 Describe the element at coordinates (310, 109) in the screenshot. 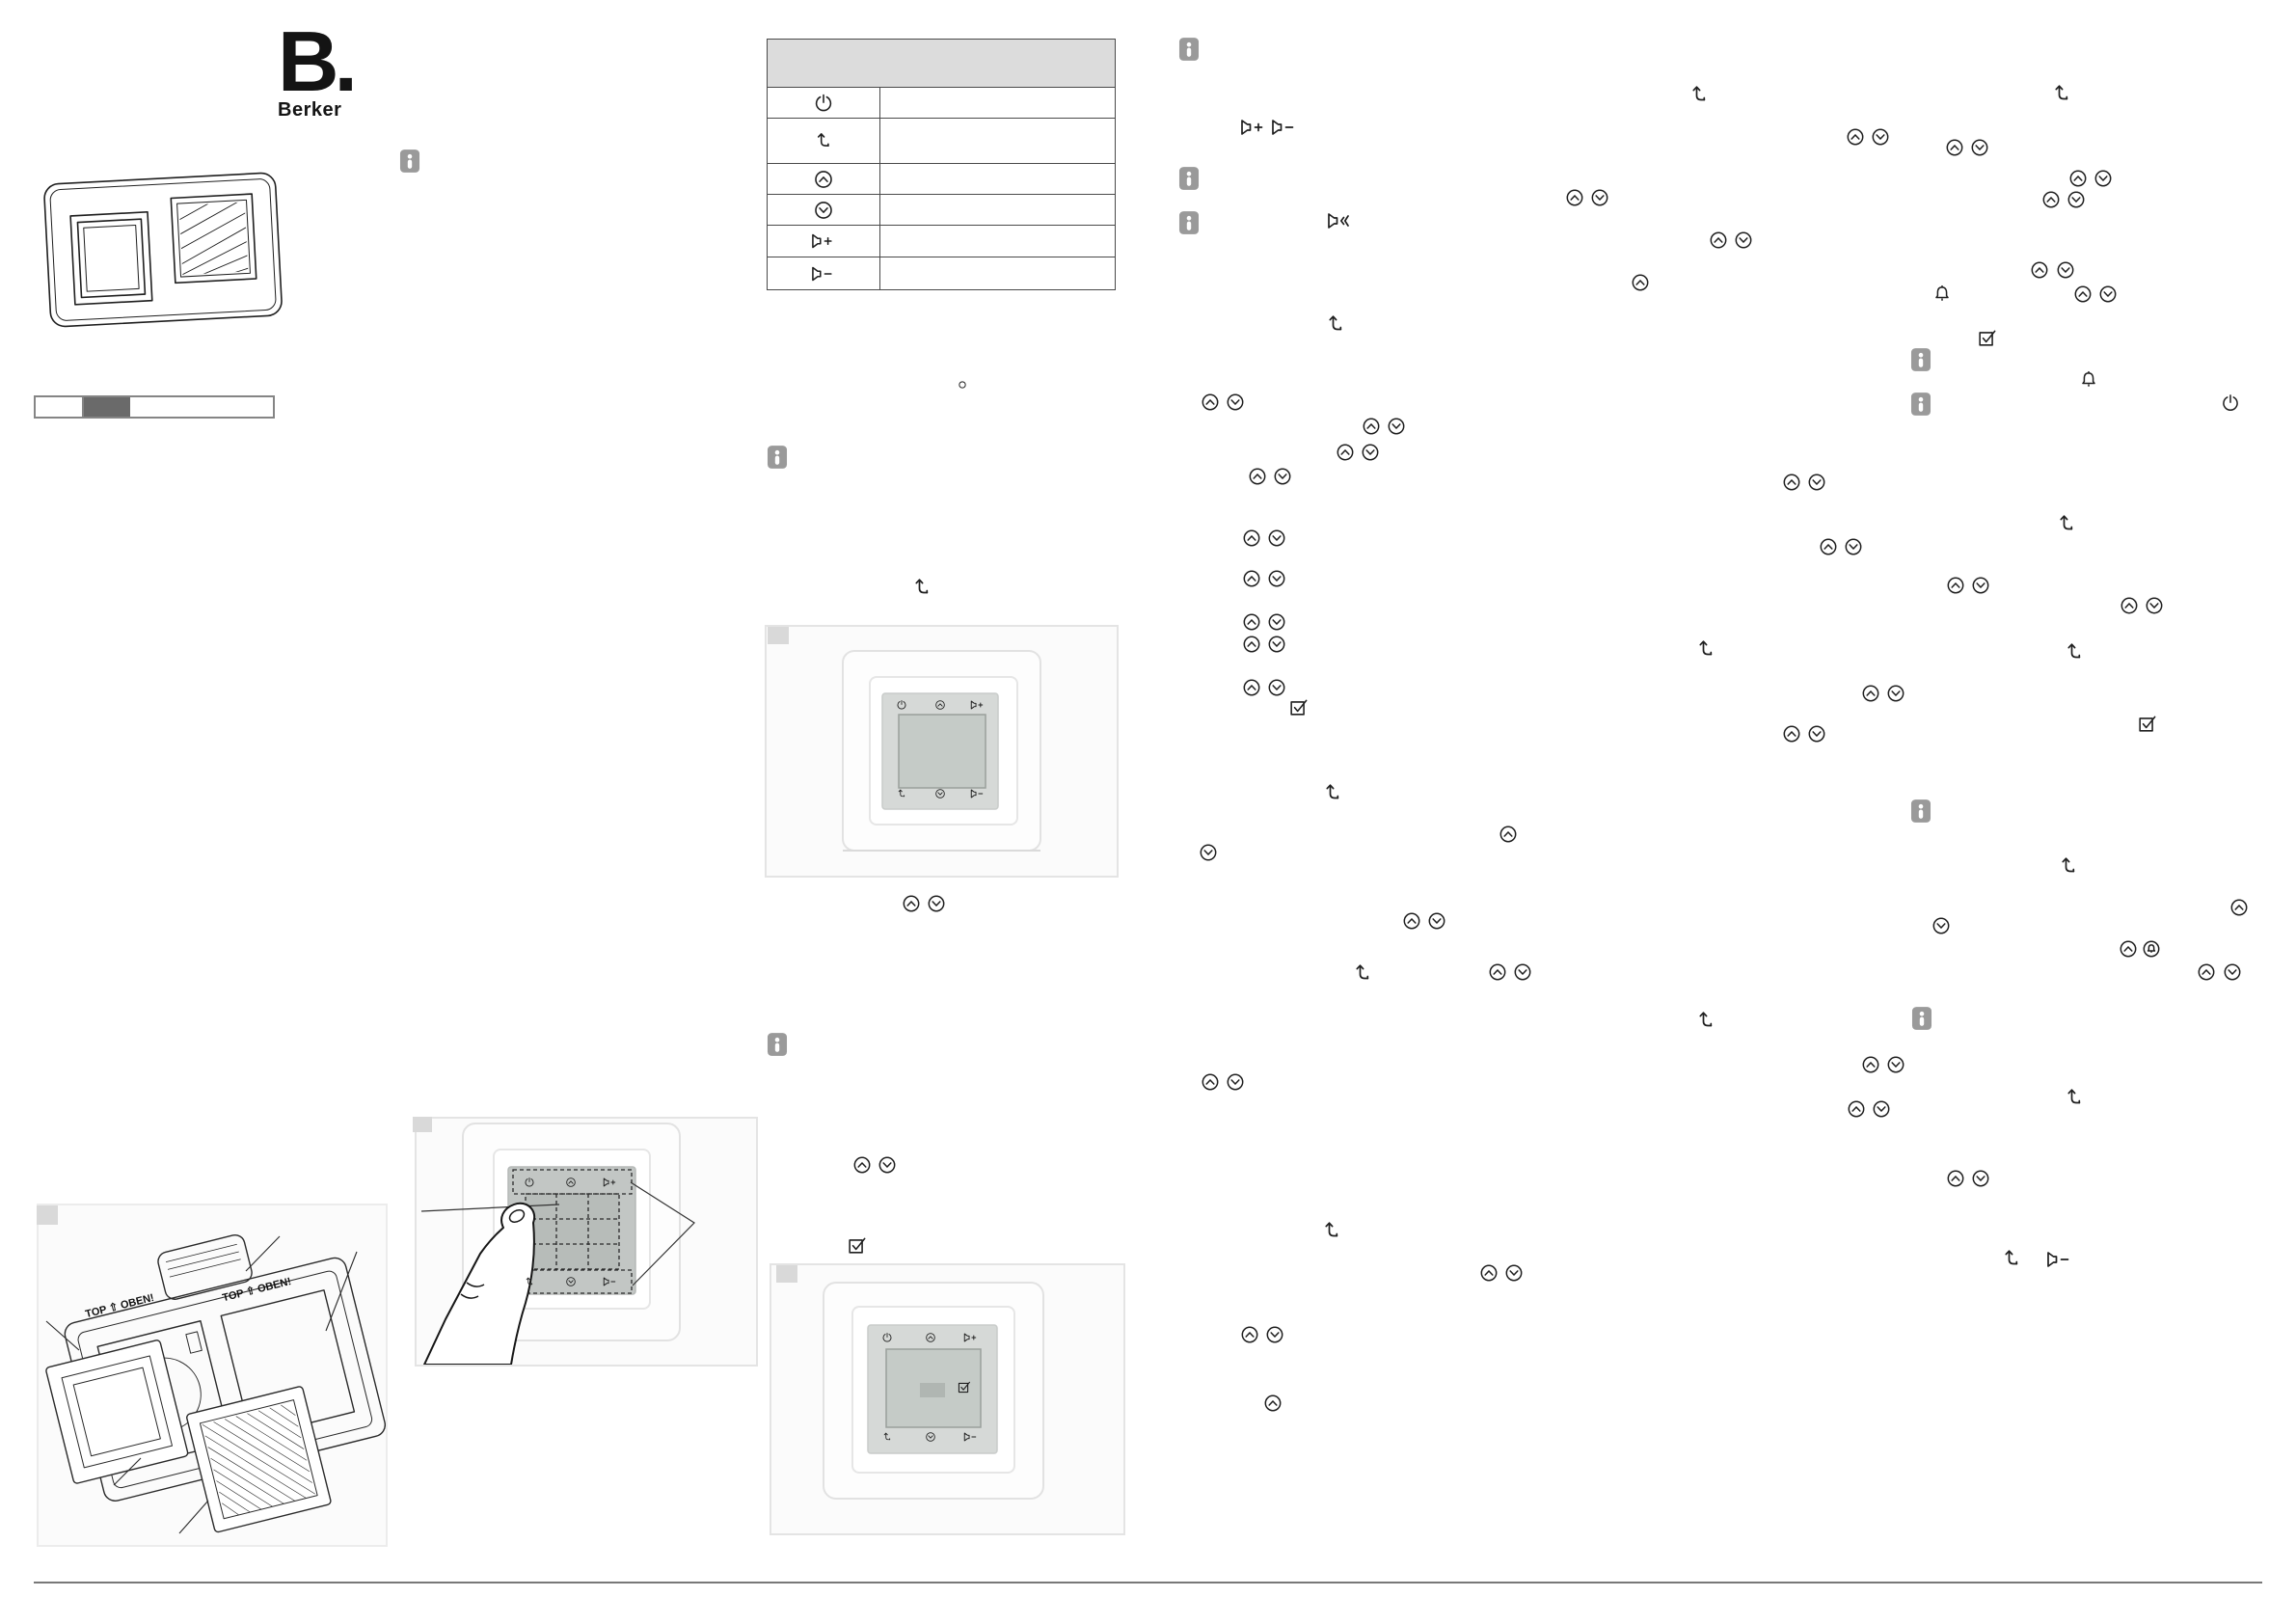

I see `logo-wordmark: Berker` at that location.